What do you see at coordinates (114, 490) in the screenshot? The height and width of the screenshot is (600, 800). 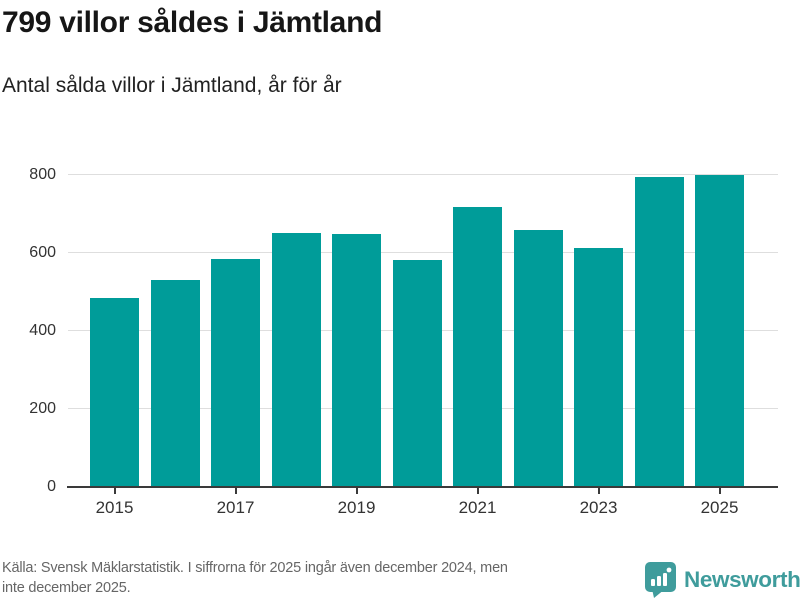 I see `x-tick-2015` at bounding box center [114, 490].